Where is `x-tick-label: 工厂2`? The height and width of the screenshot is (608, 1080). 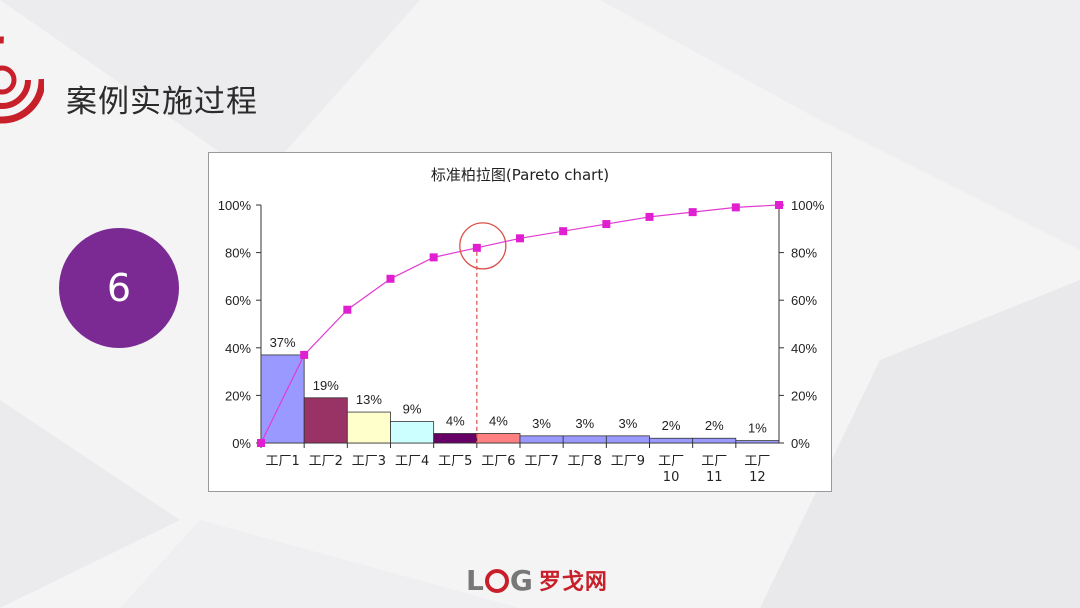
x-tick-label: 工厂2 is located at coordinates (326, 461).